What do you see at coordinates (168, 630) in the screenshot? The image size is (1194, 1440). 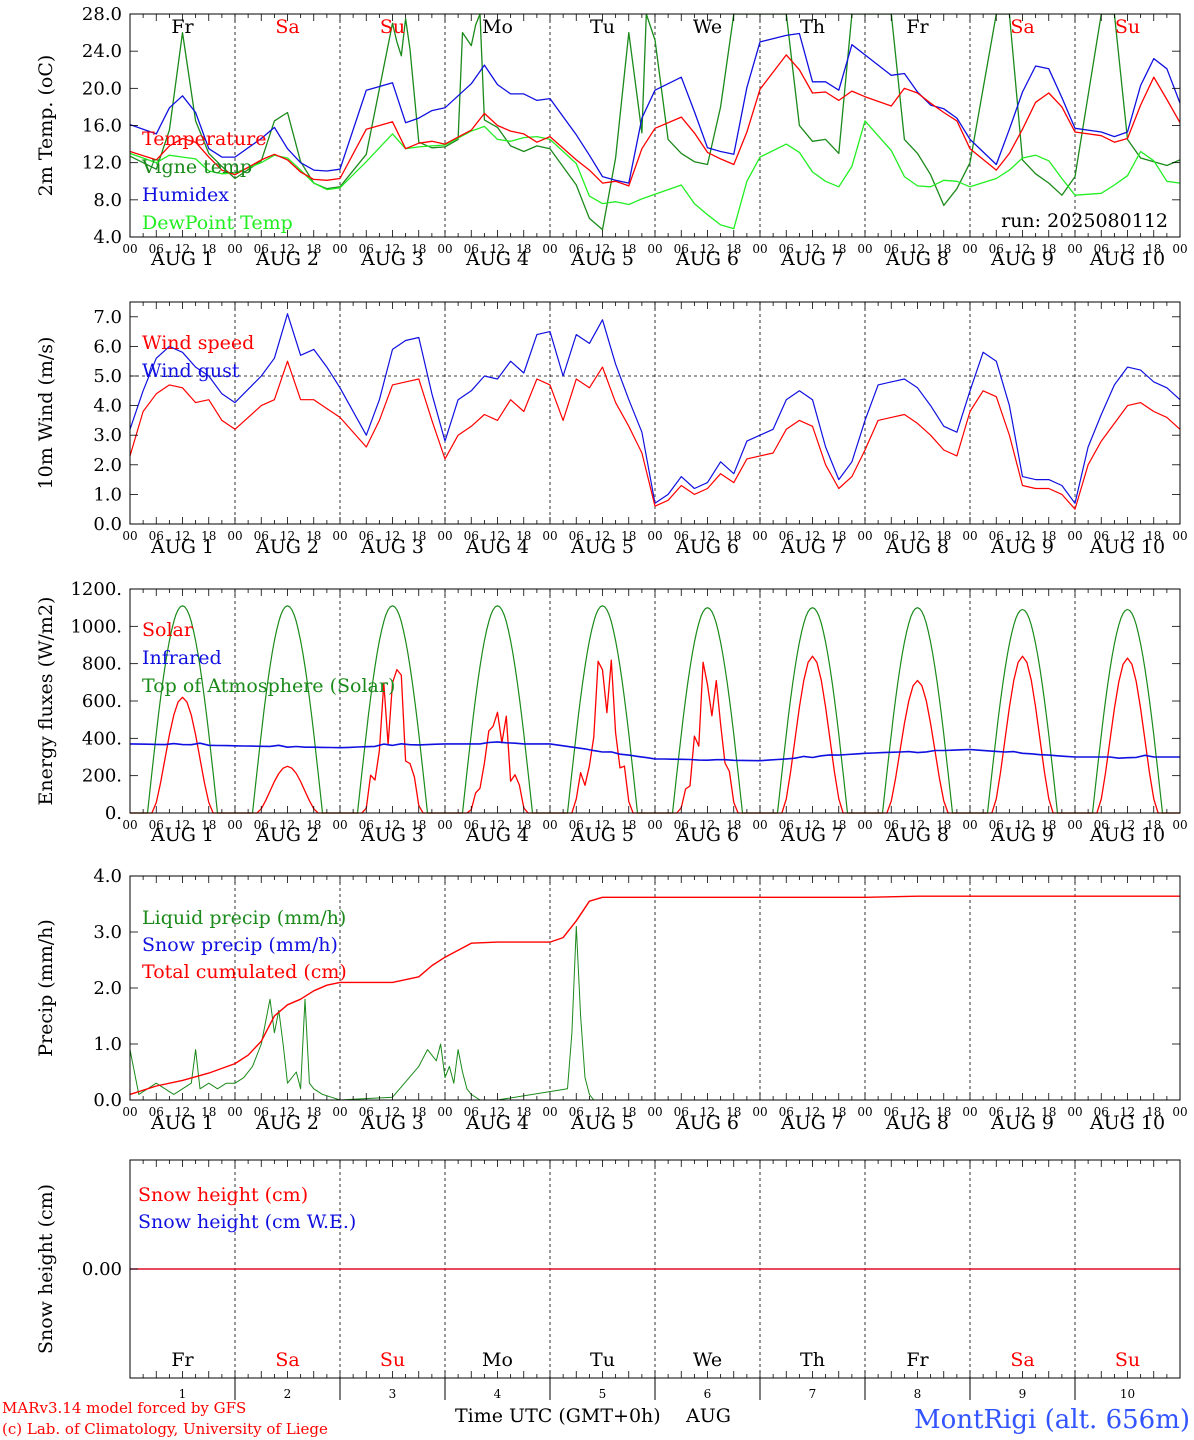 I see `energy-legend-solar: Solar` at bounding box center [168, 630].